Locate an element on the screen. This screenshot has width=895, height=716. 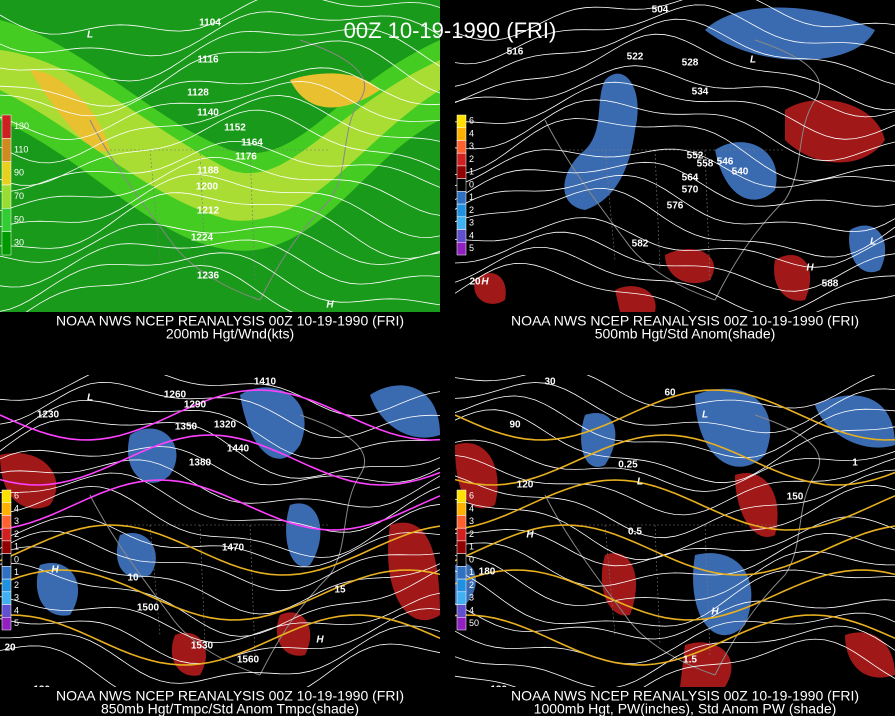
contour-label: 120 is located at coordinates (525, 485).